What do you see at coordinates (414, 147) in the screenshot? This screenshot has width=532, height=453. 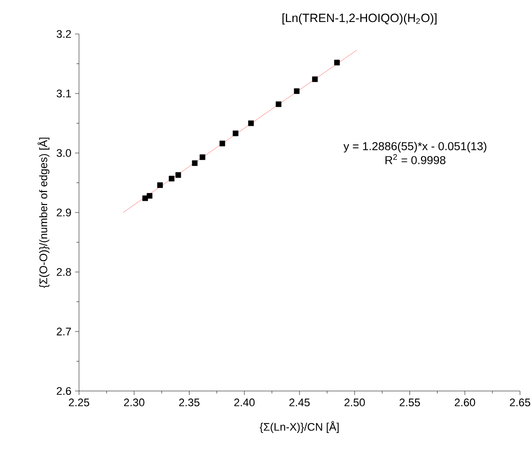 I see `annotation: y = 1.2886(55)*x - 0.051(13)` at bounding box center [414, 147].